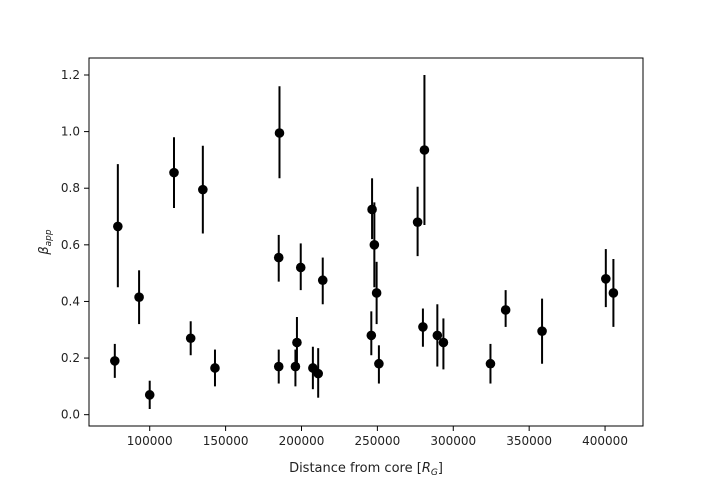 The image size is (715, 480). I want to click on y-tick-label: 0.6, so click(70, 245).